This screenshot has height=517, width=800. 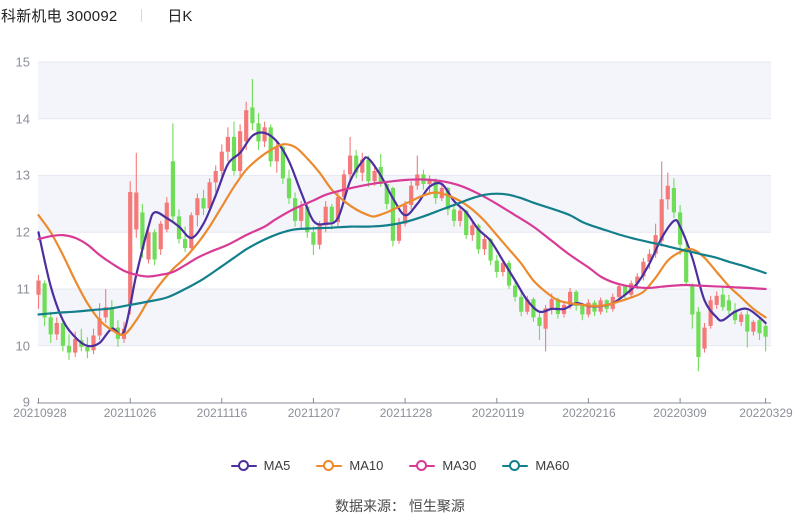 What do you see at coordinates (22, 175) in the screenshot?
I see `y-axis-label: 13` at bounding box center [22, 175].